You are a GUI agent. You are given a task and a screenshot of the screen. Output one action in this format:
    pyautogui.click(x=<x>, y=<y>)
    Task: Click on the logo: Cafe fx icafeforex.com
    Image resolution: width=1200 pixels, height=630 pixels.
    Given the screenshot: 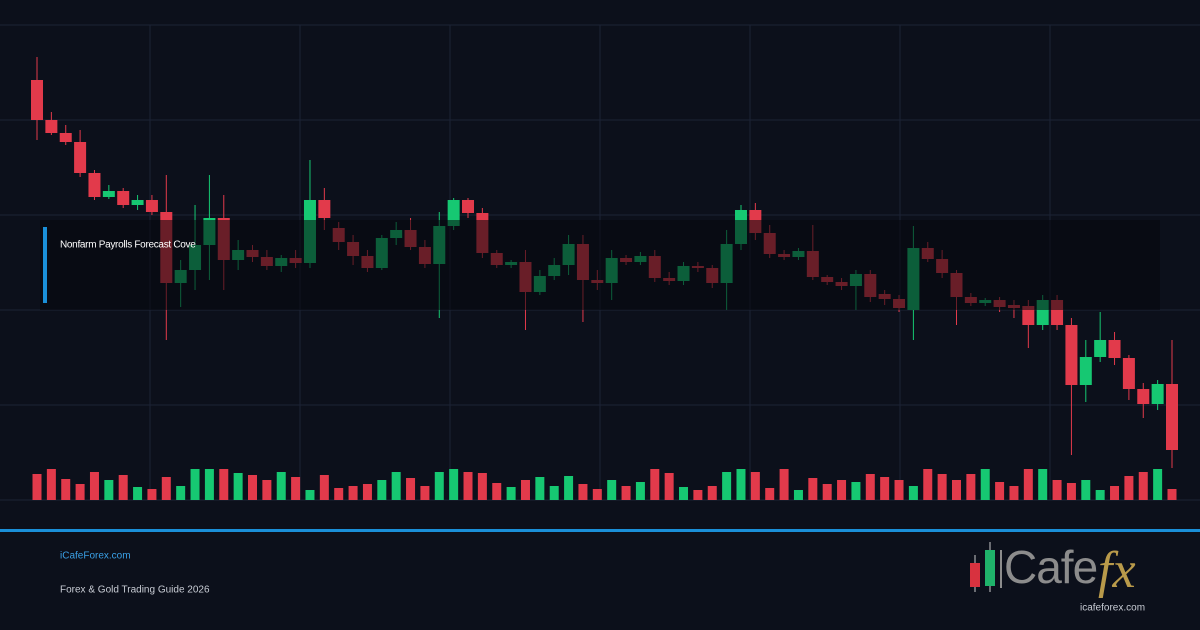 What is the action you would take?
    pyautogui.click(x=1057, y=577)
    